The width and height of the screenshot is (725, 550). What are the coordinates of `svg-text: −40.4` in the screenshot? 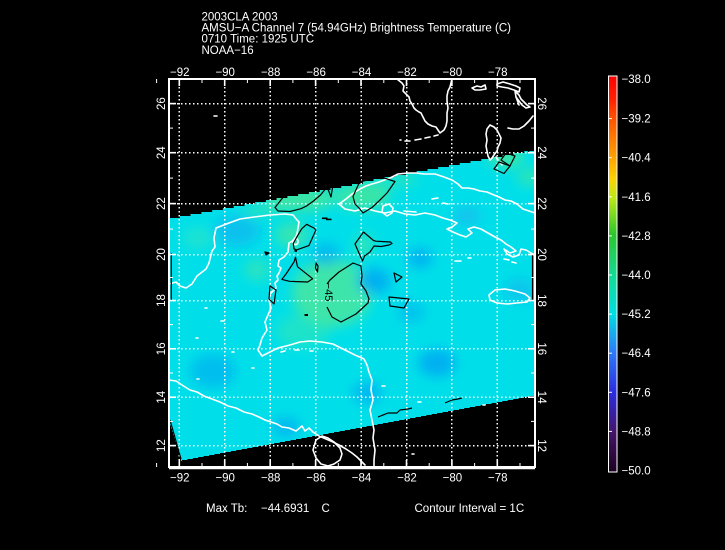 It's located at (637, 159).